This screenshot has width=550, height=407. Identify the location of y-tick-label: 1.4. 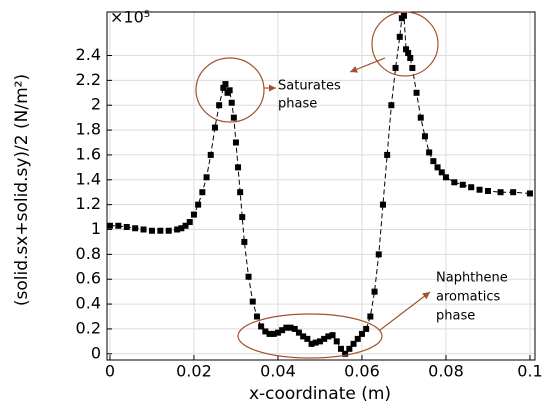
(88, 178).